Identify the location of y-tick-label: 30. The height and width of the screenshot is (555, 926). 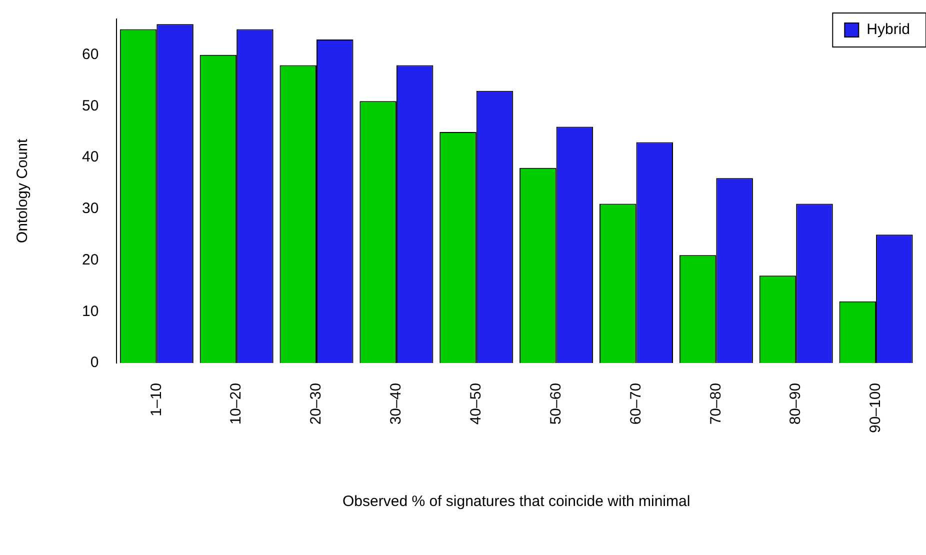
(90, 209).